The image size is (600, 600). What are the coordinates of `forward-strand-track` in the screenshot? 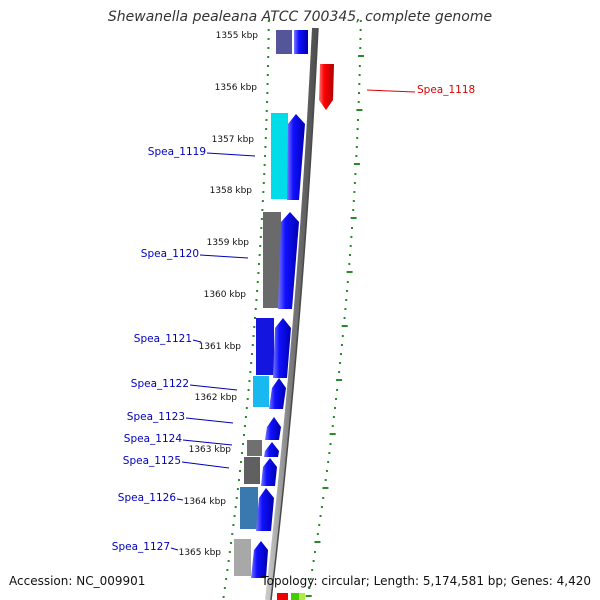 It's located at (279, 304).